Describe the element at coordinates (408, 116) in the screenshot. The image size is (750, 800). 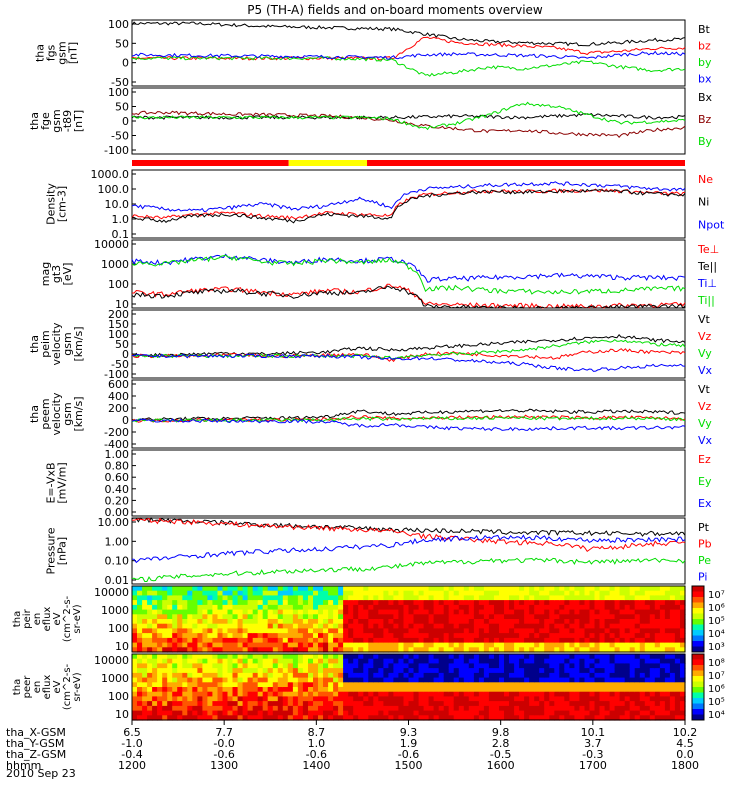
I see `series-Bx-line` at that location.